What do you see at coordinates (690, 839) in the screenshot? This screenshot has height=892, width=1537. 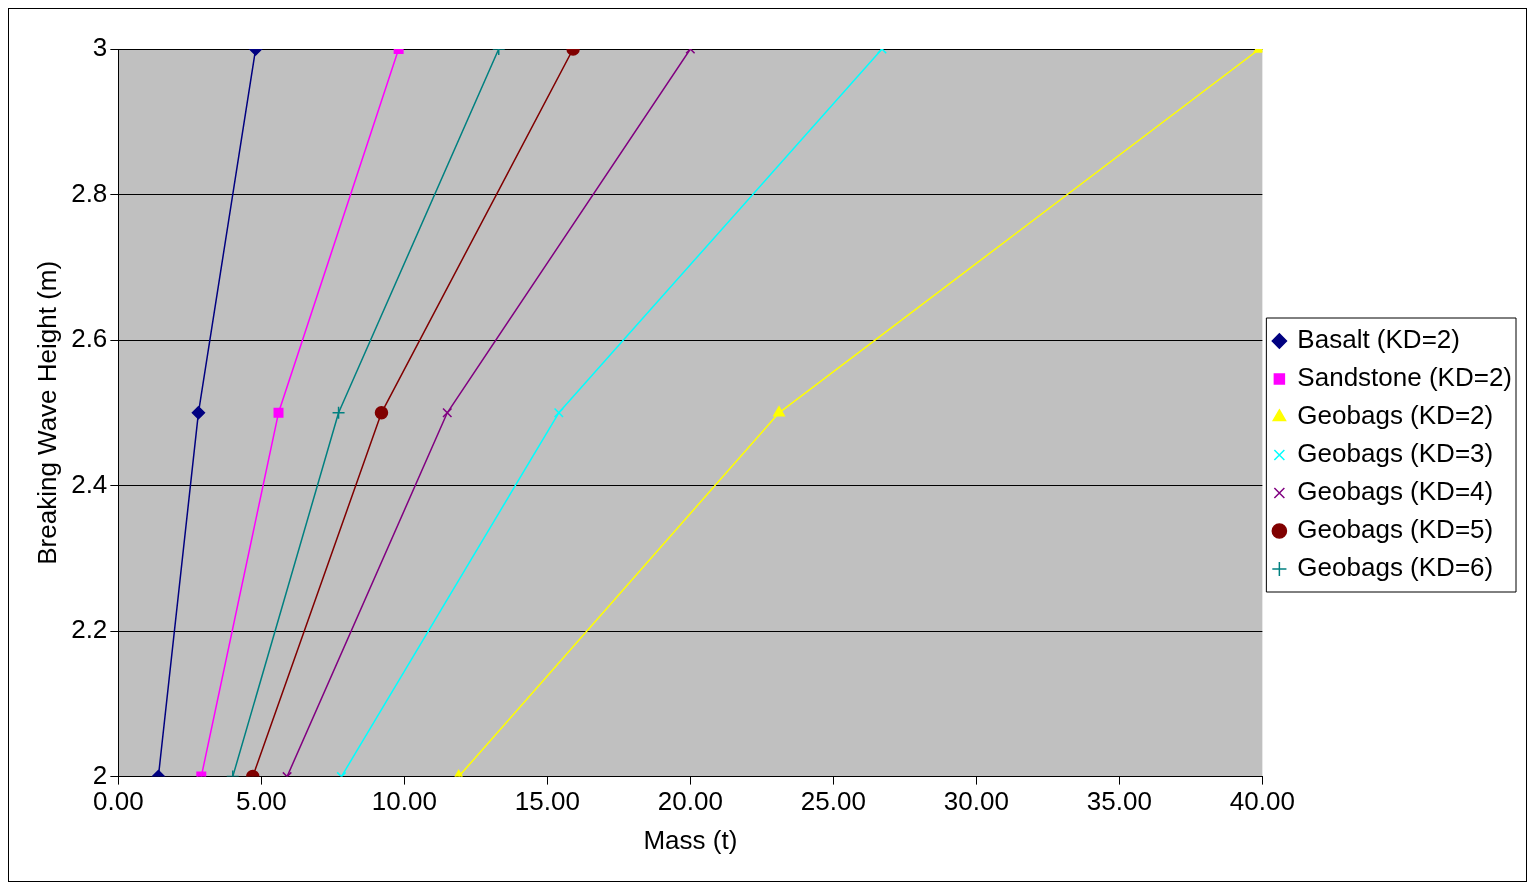 I see `x-axis-title: Mass (t)` at bounding box center [690, 839].